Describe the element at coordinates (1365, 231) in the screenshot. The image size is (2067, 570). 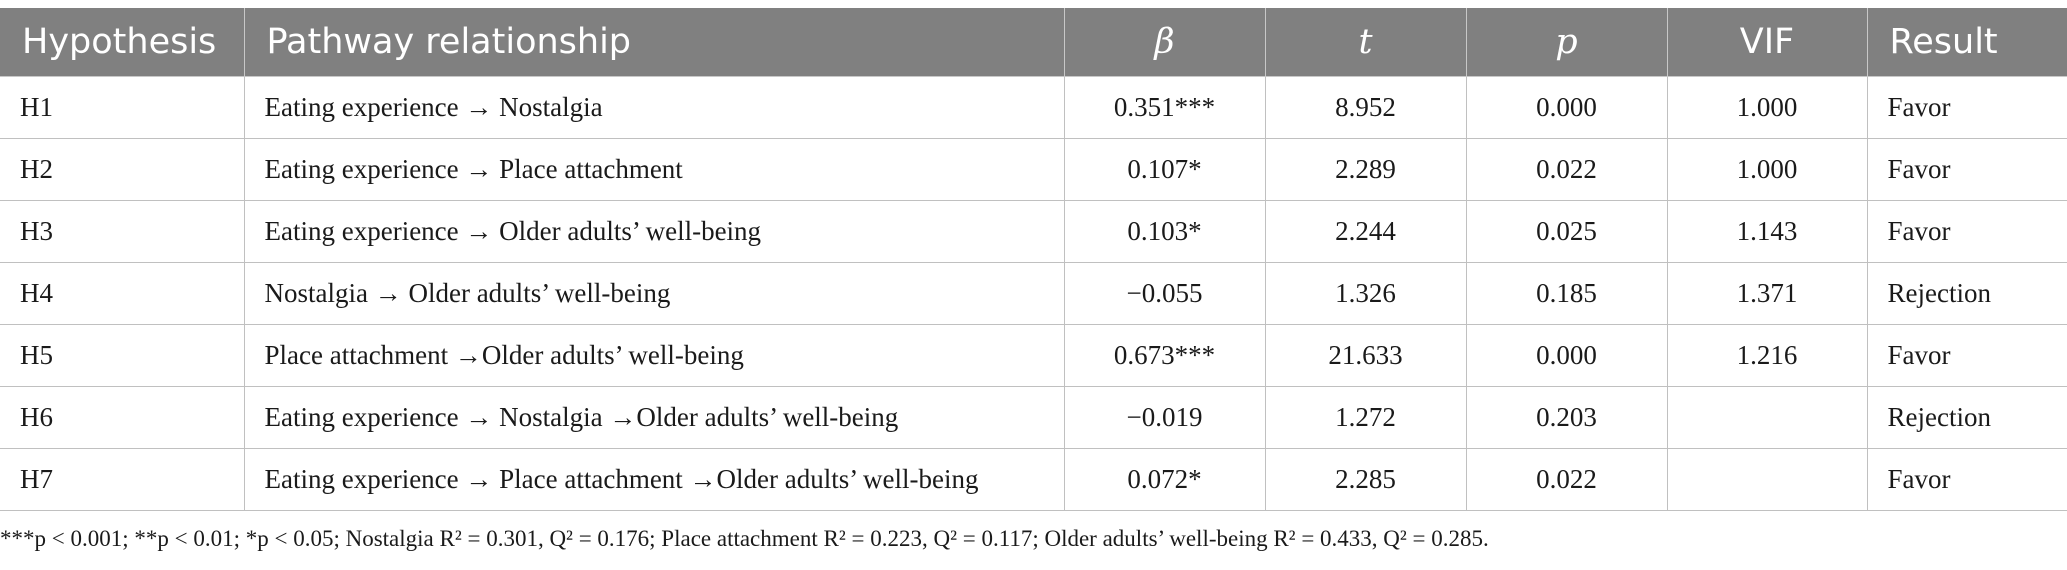
I see `cell-t: 2.244` at that location.